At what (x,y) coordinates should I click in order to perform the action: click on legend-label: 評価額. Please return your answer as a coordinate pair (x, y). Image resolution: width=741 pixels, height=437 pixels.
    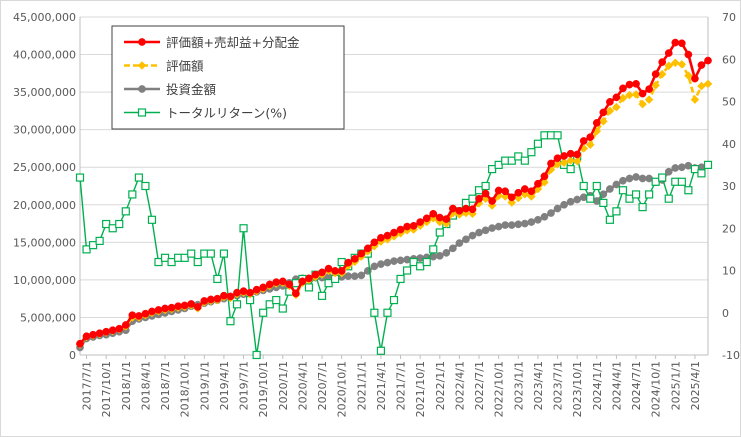
    Looking at the image, I should click on (185, 66).